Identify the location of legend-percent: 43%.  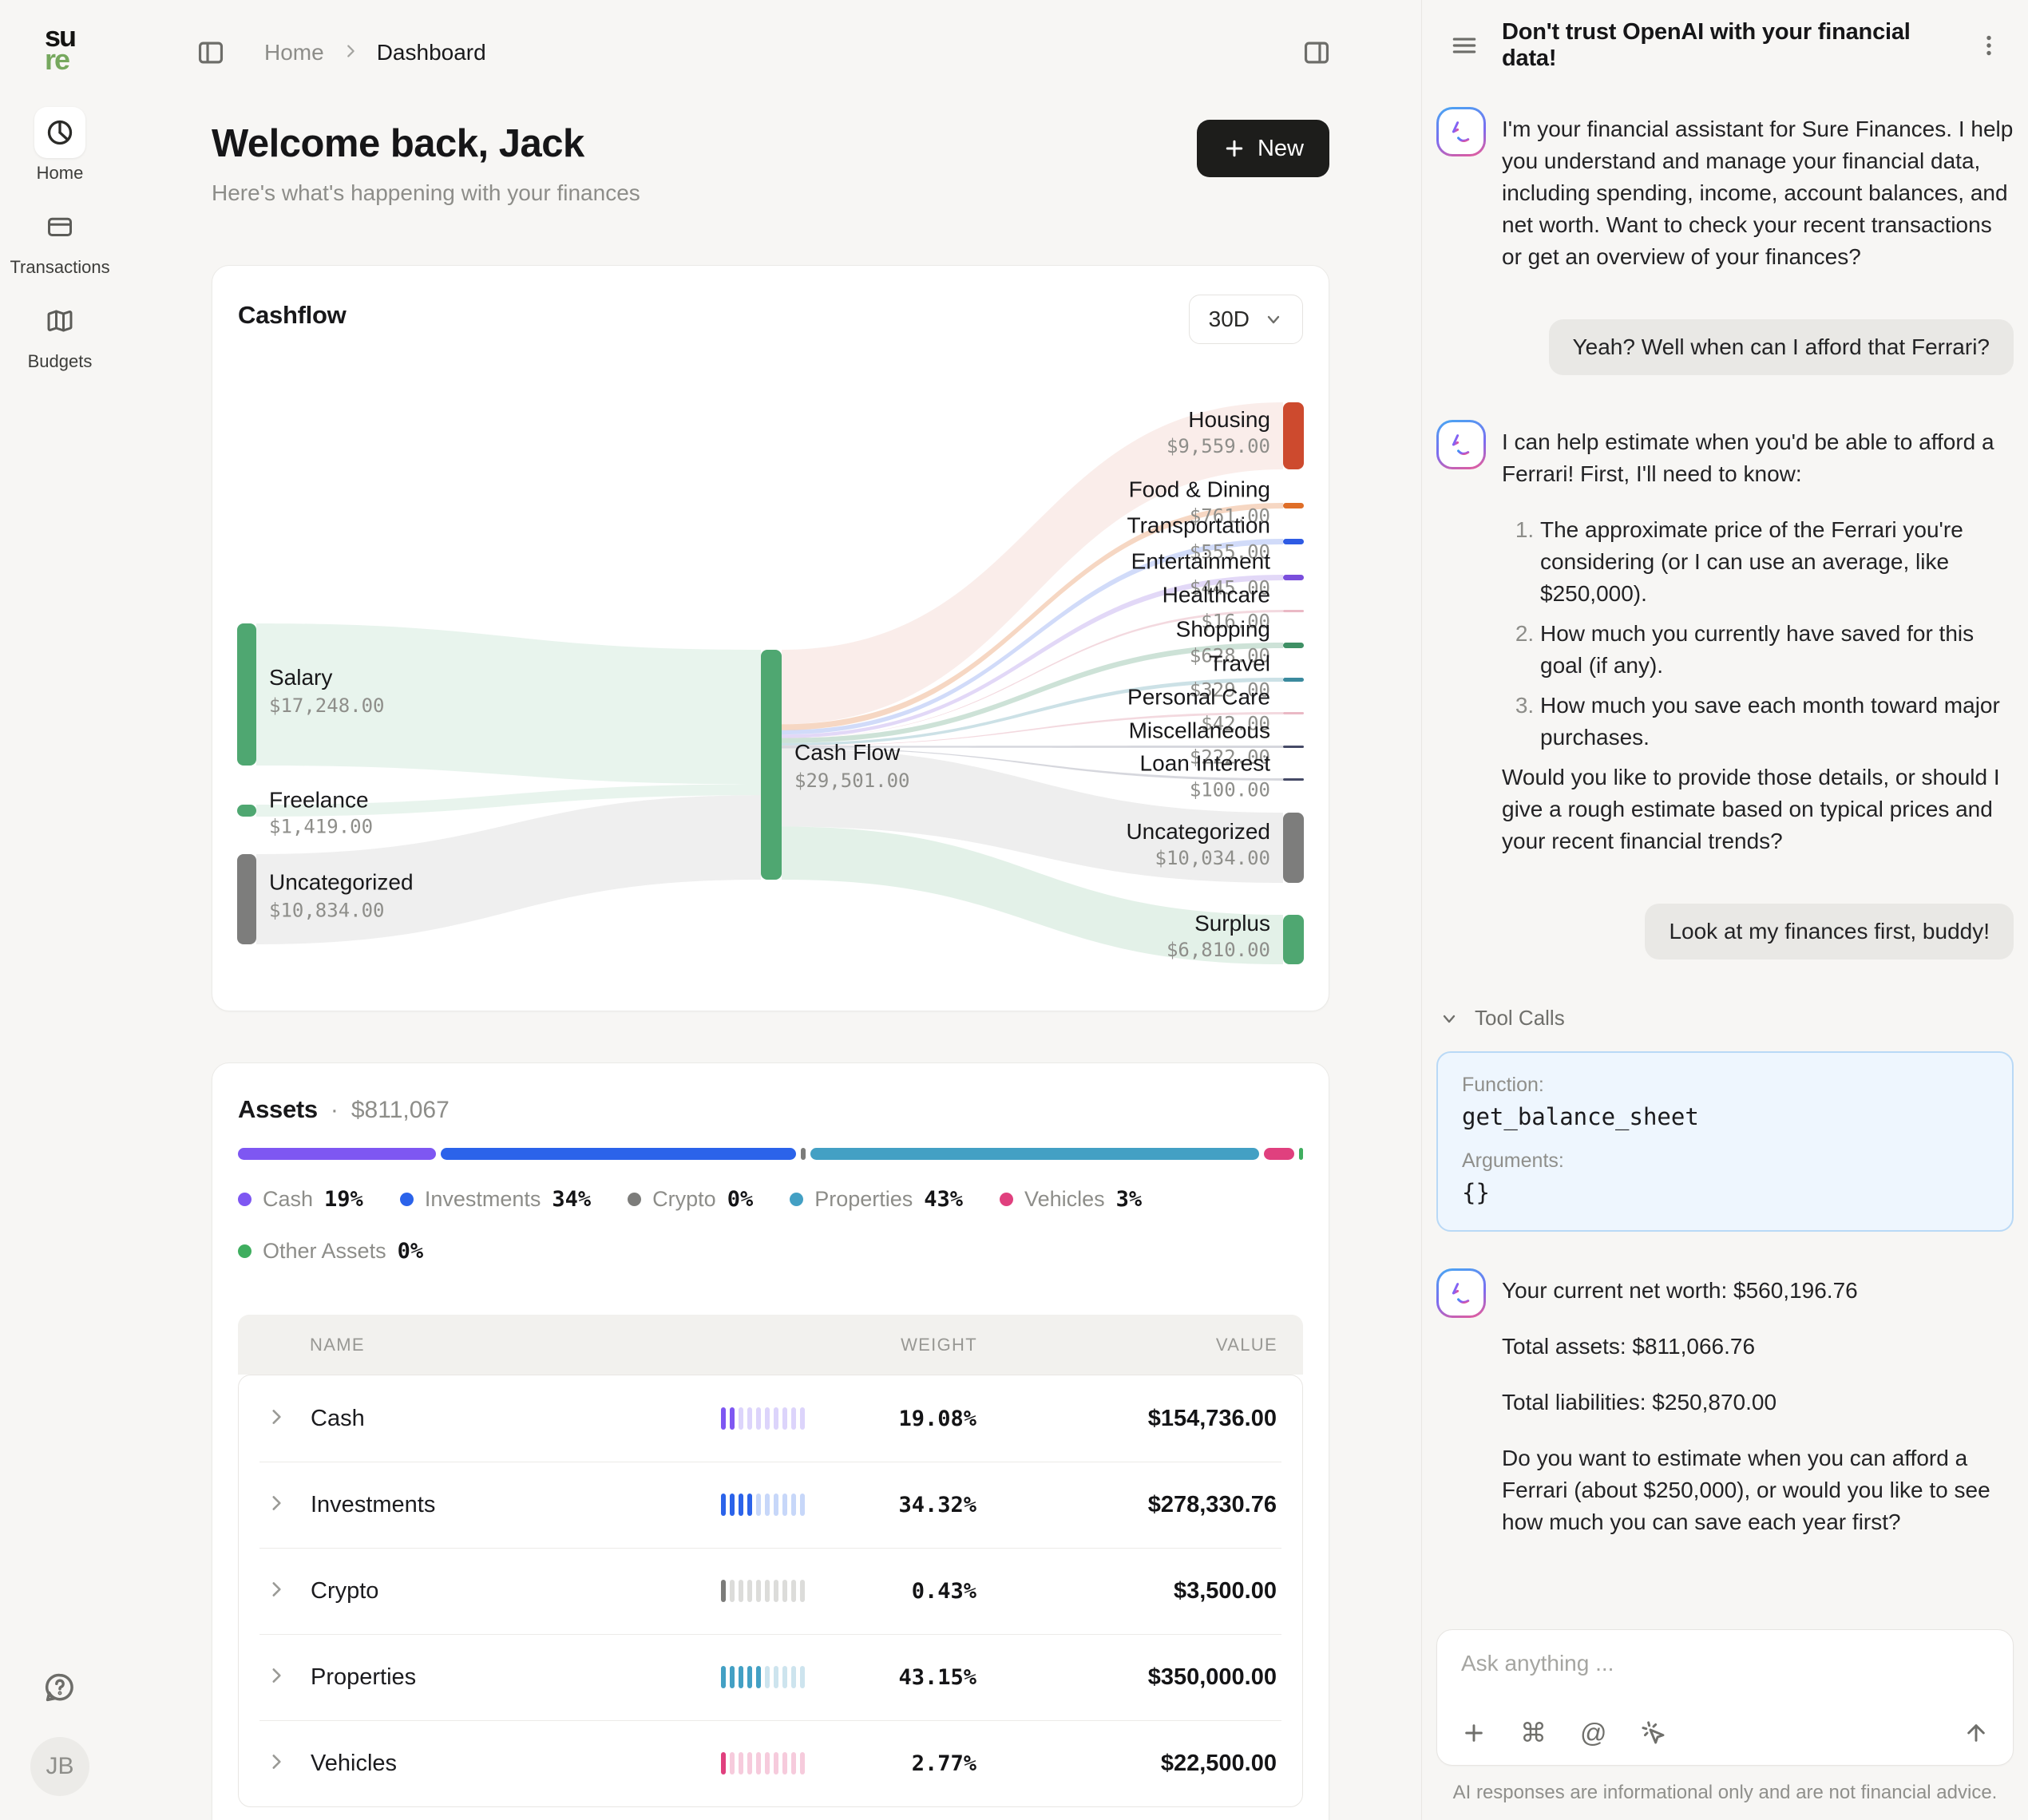
(944, 1199).